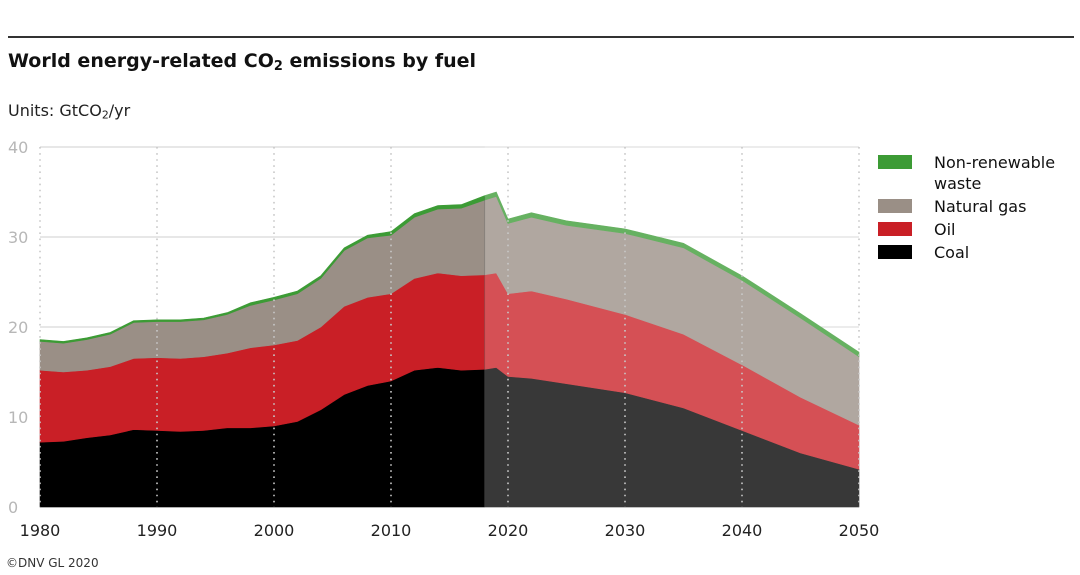 This screenshot has height=575, width=1080. Describe the element at coordinates (52, 563) in the screenshot. I see `copyright: ©DNV GL 2020` at that location.